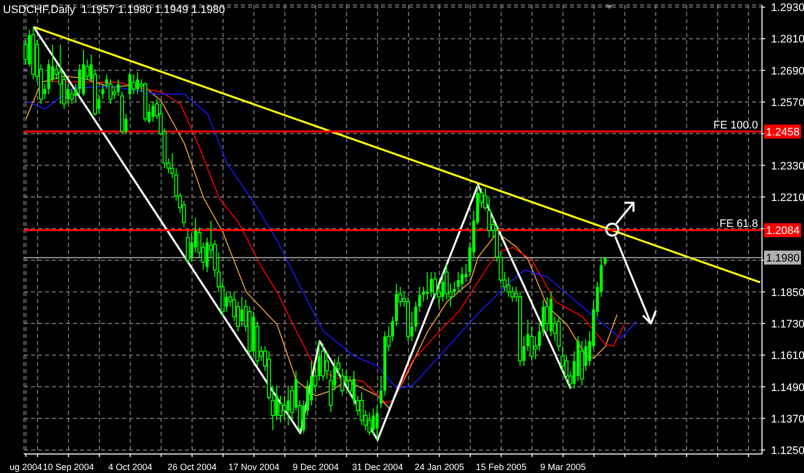  What do you see at coordinates (315, 467) in the screenshot?
I see `x-tick-label: 9 Dec 2004` at bounding box center [315, 467].